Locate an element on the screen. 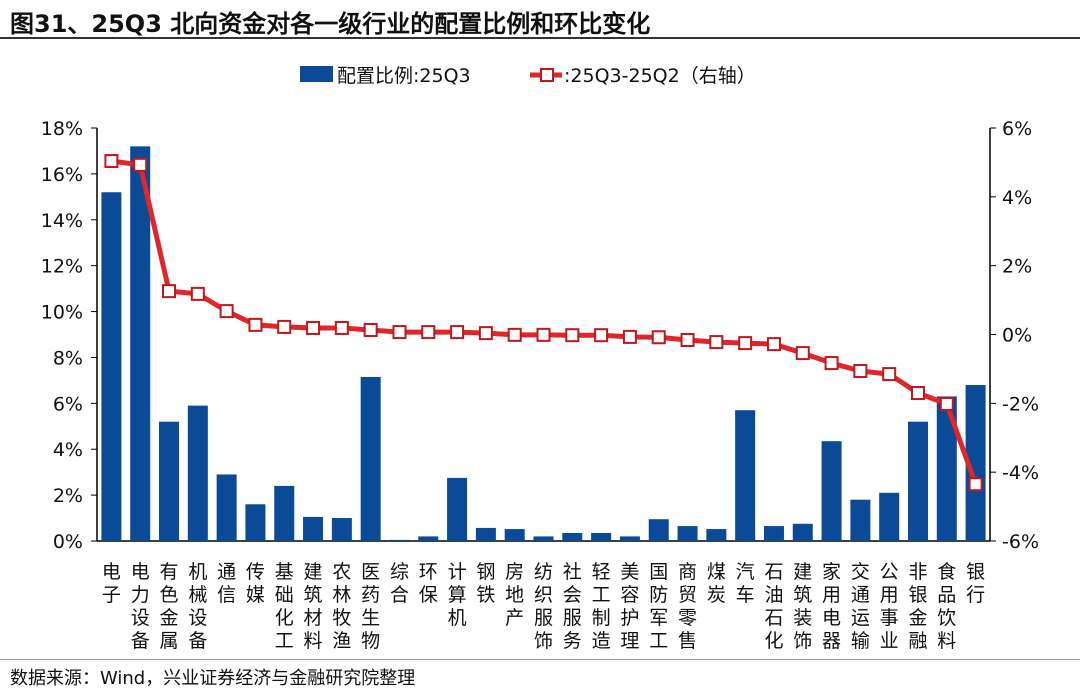 The height and width of the screenshot is (691, 1080). line-marker-医药生物 is located at coordinates (370, 330).